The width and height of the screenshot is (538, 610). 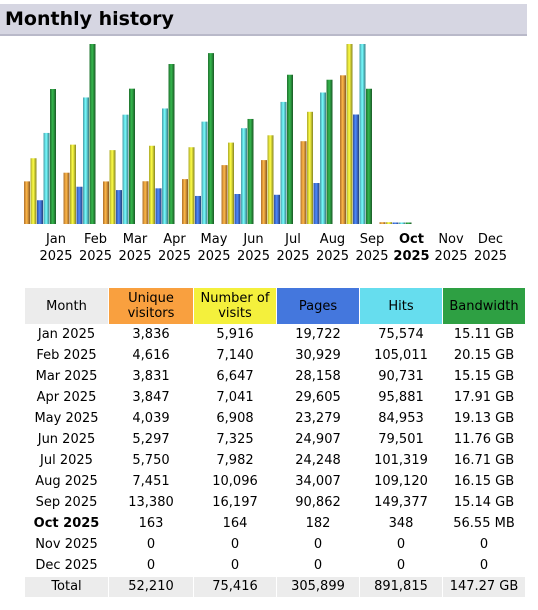 What do you see at coordinates (112, 187) in the screenshot?
I see `bar-visits-mar` at bounding box center [112, 187].